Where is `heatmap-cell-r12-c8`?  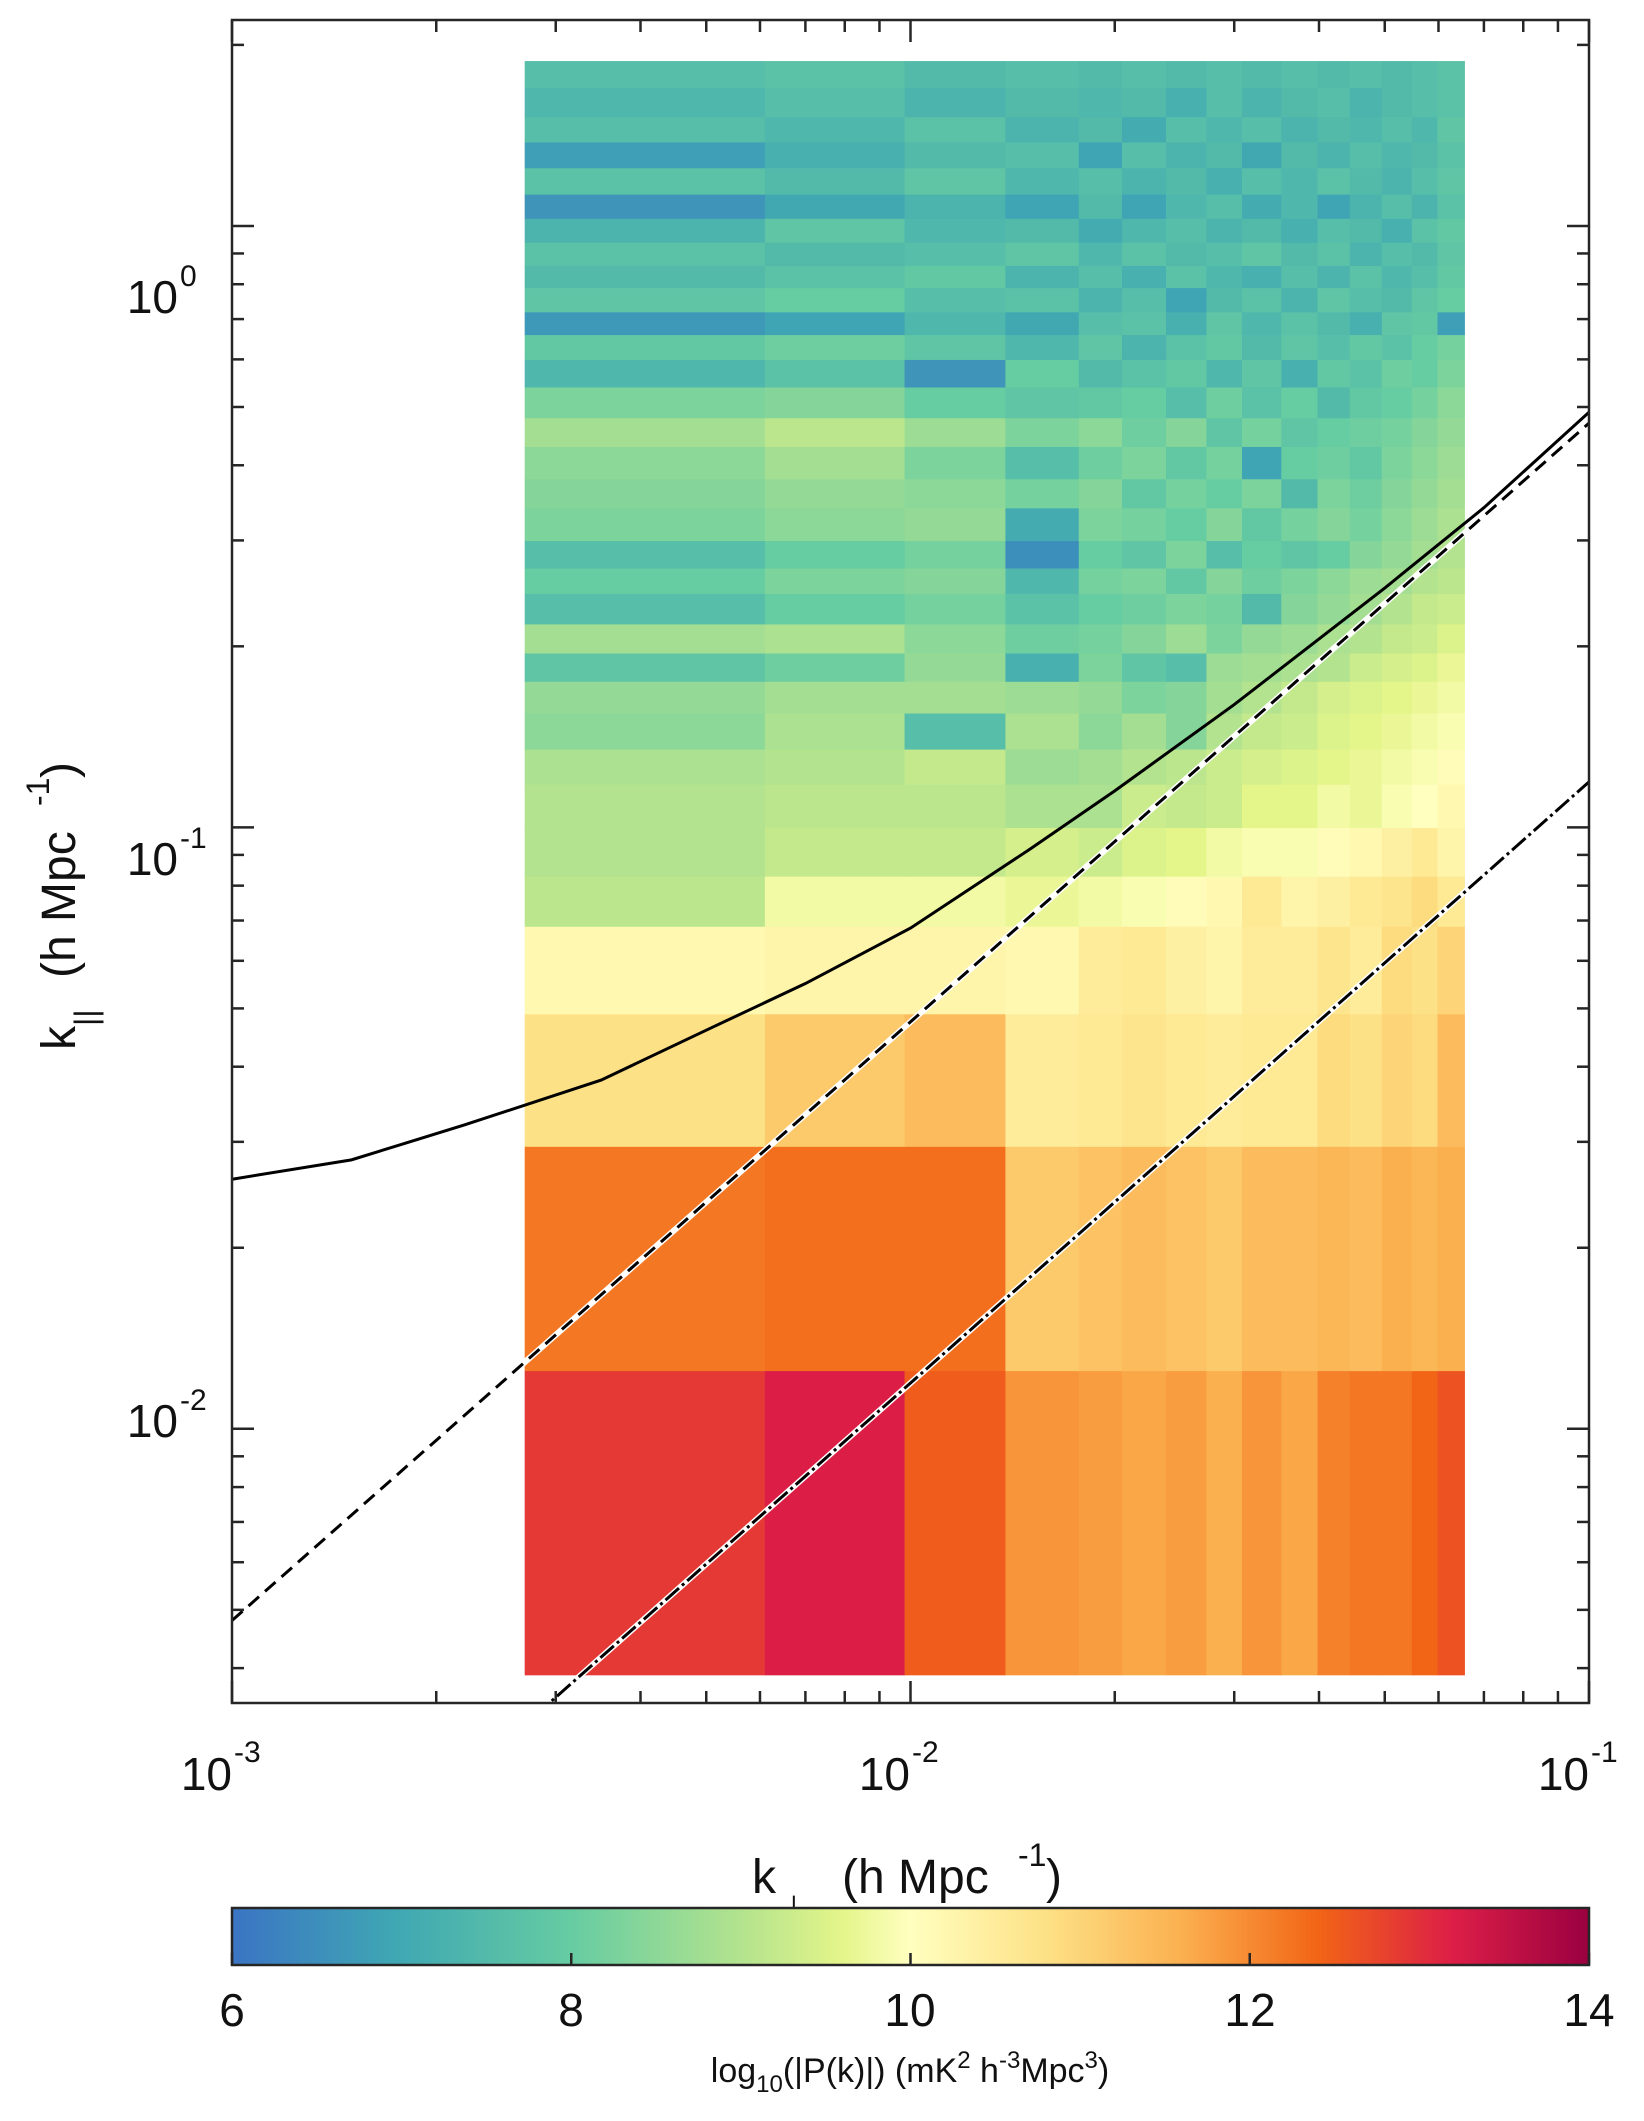 heatmap-cell-r12-c8 is located at coordinates (1261, 609).